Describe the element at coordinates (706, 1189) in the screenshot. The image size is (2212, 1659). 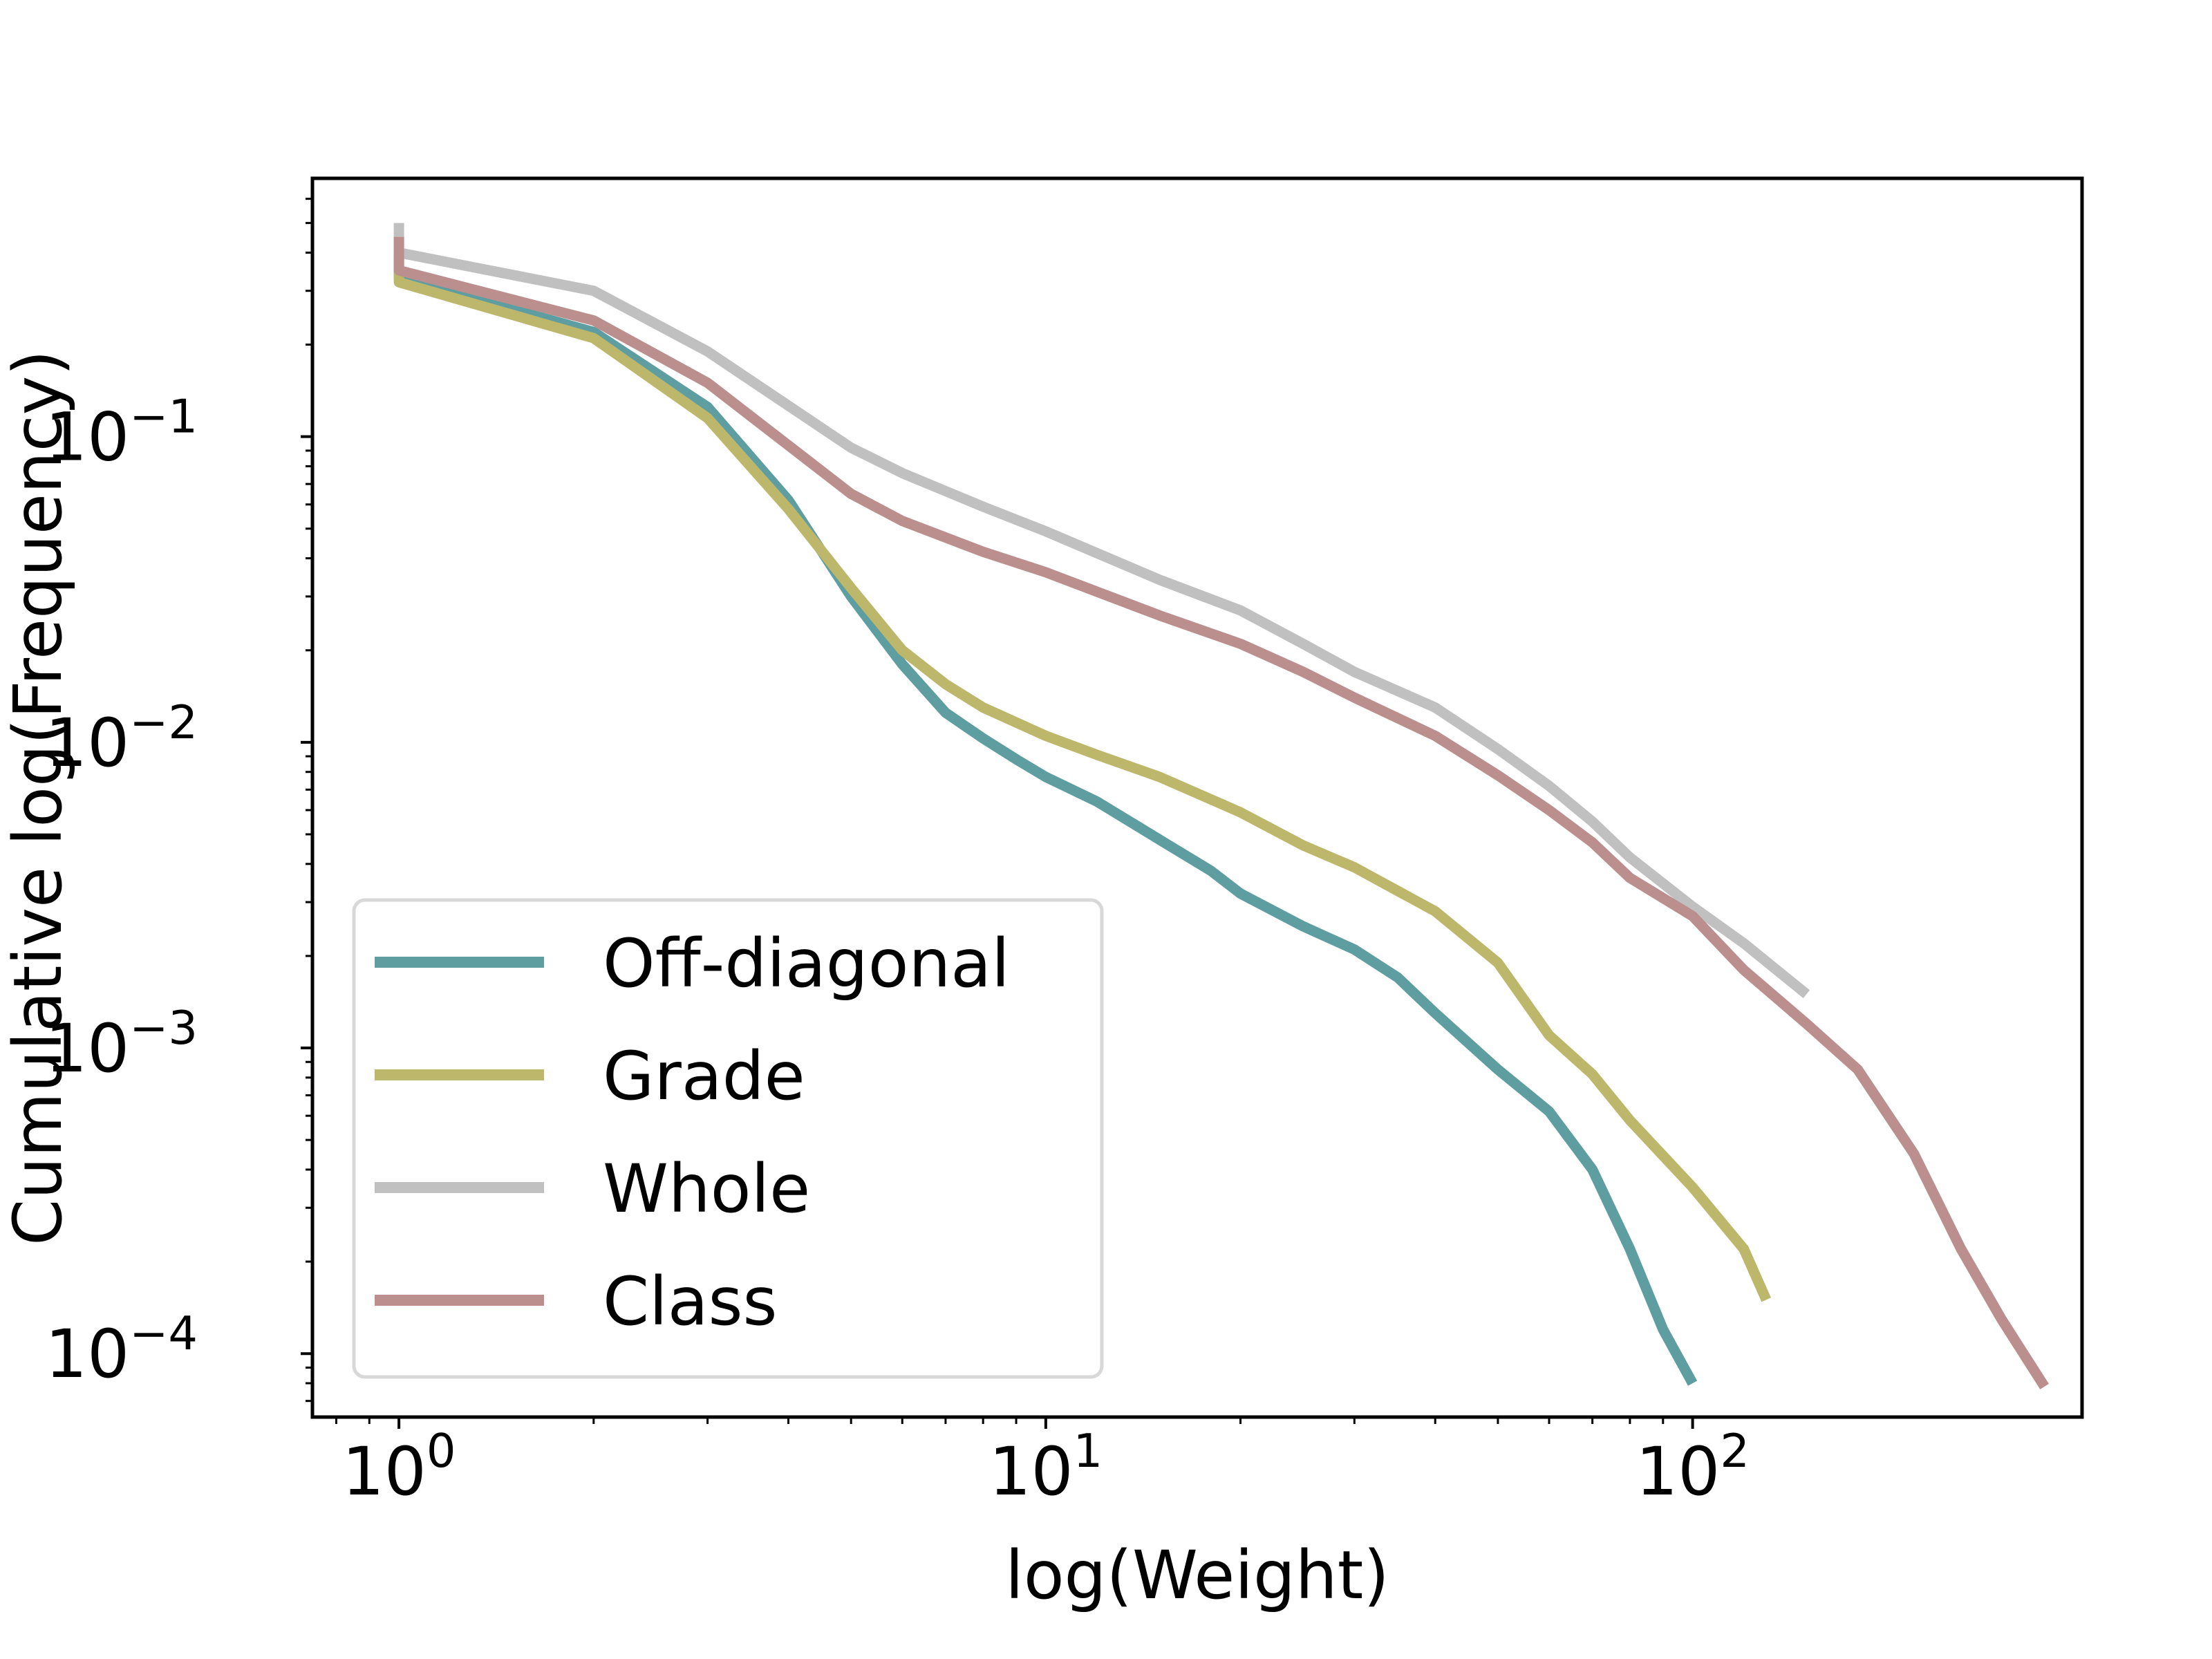
I see `legend-label-2: Whole` at that location.